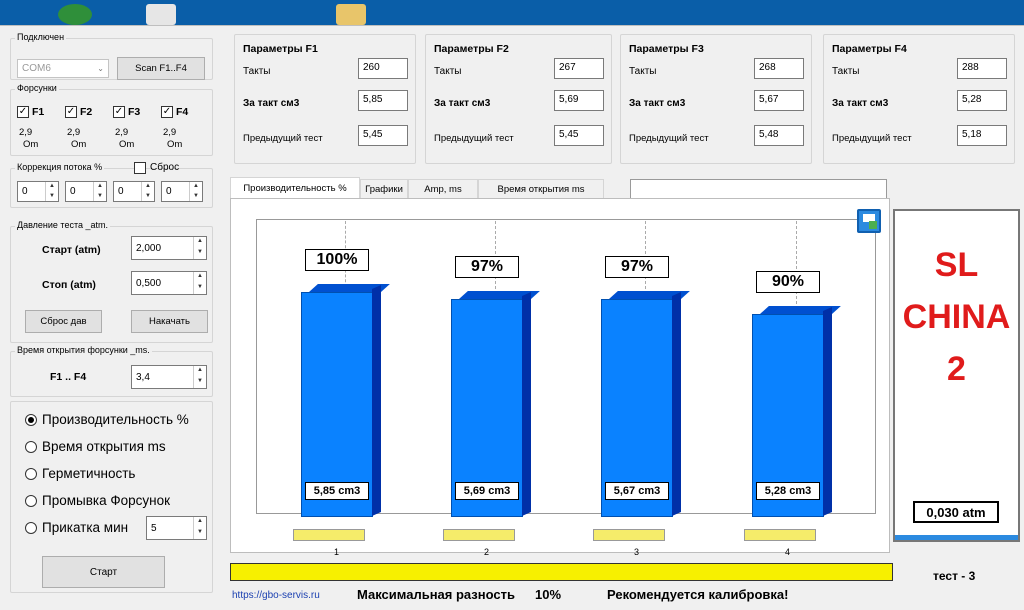 Image resolution: width=1024 pixels, height=610 pixels. What do you see at coordinates (38, 191) in the screenshot?
I see `flow-correction-input-1: 0 ▲ ▼` at bounding box center [38, 191].